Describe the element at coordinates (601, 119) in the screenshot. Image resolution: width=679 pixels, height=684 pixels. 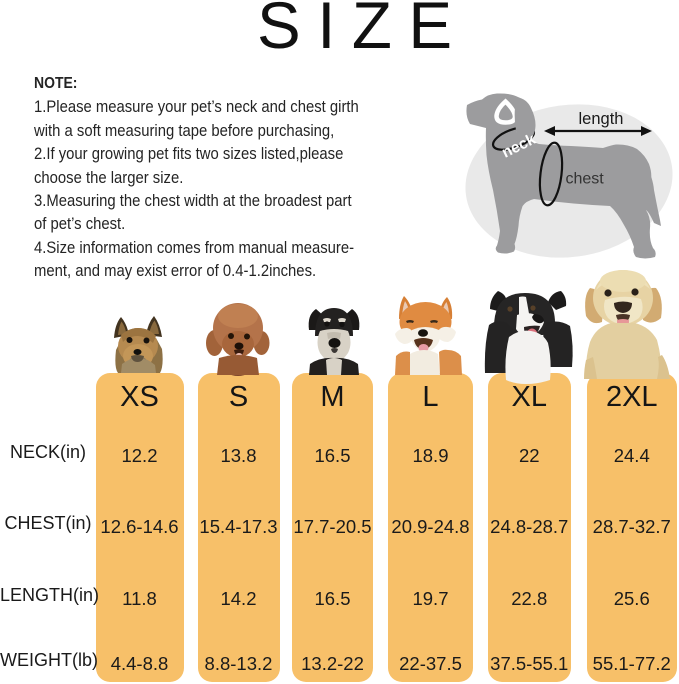
I see `svg-text: length` at that location.